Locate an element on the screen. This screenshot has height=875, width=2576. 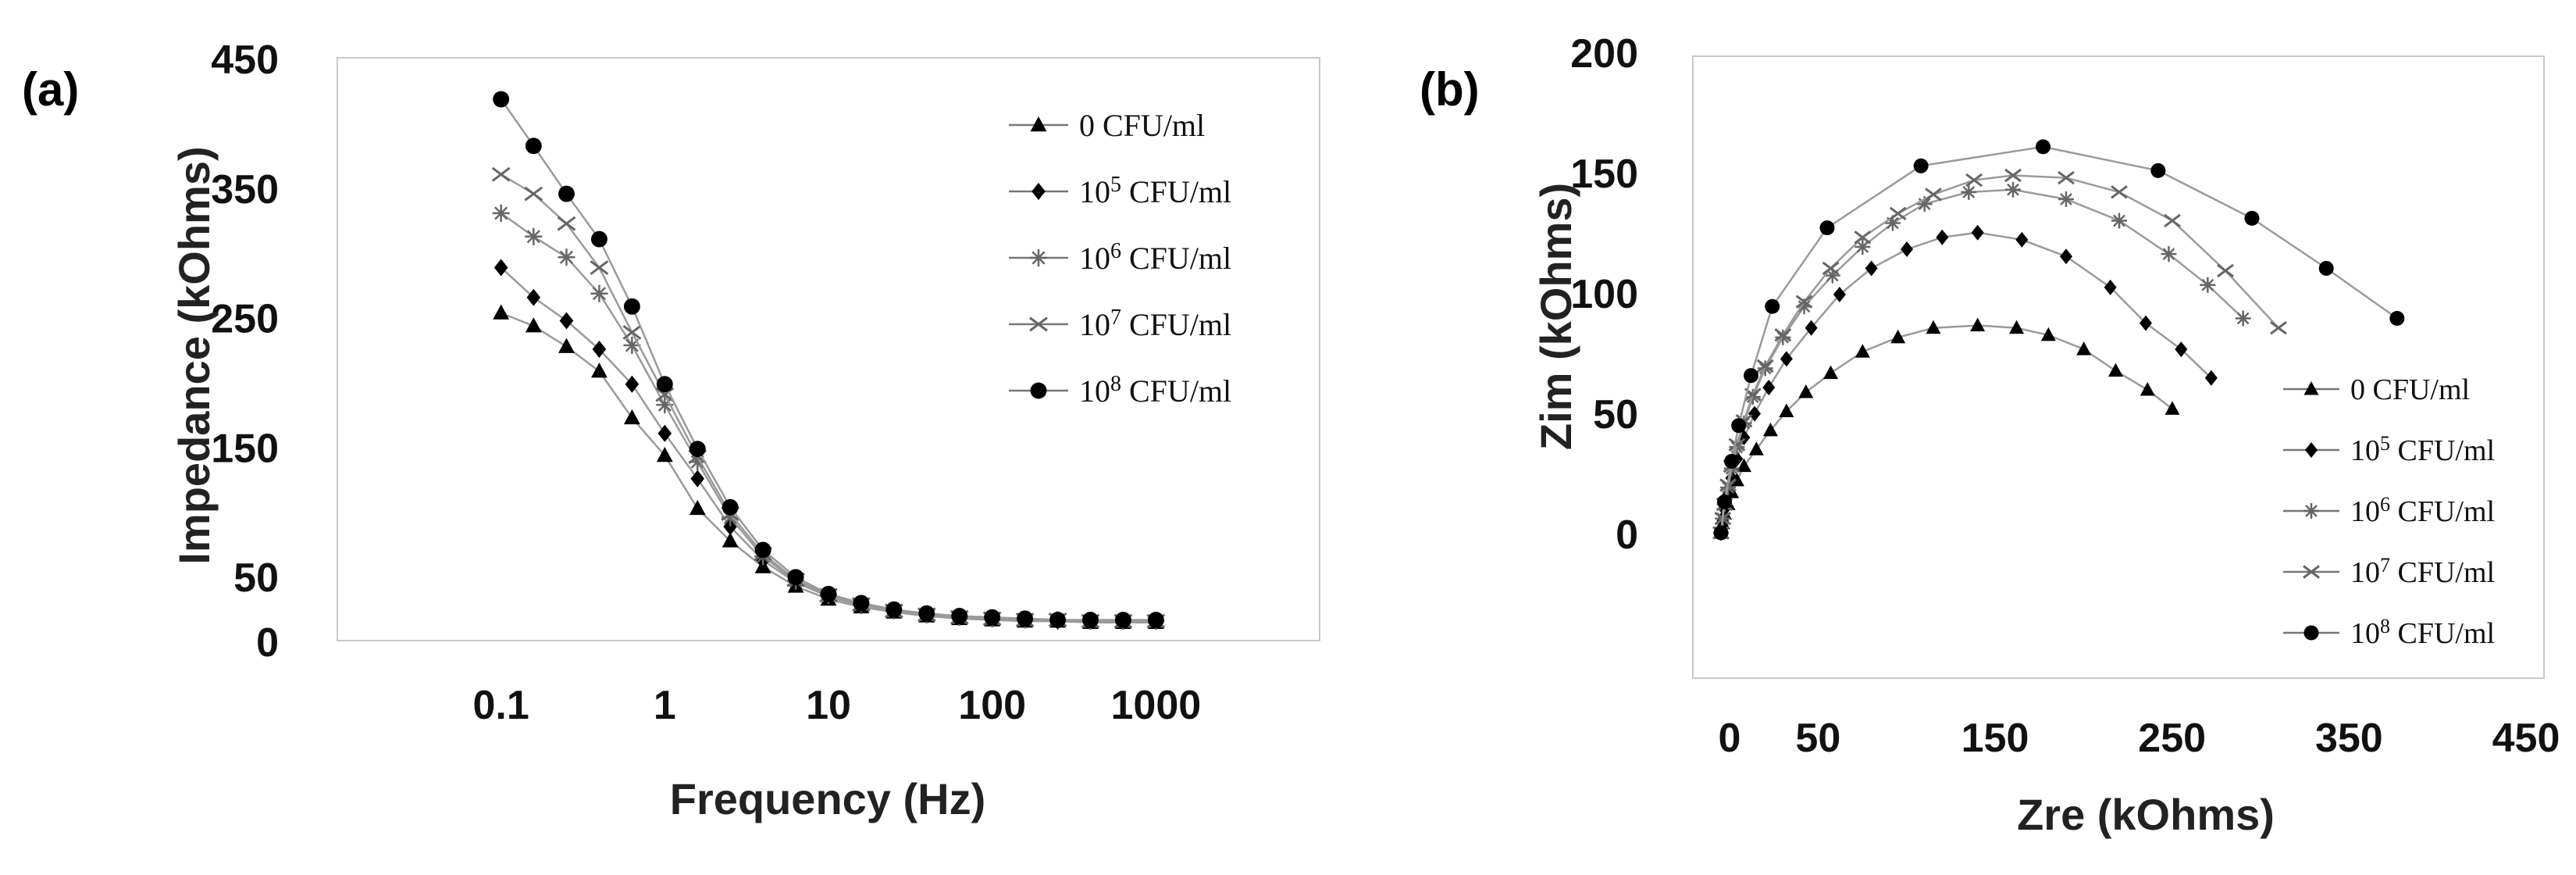
panel-b-y-tick-label: 150 is located at coordinates (1604, 174).